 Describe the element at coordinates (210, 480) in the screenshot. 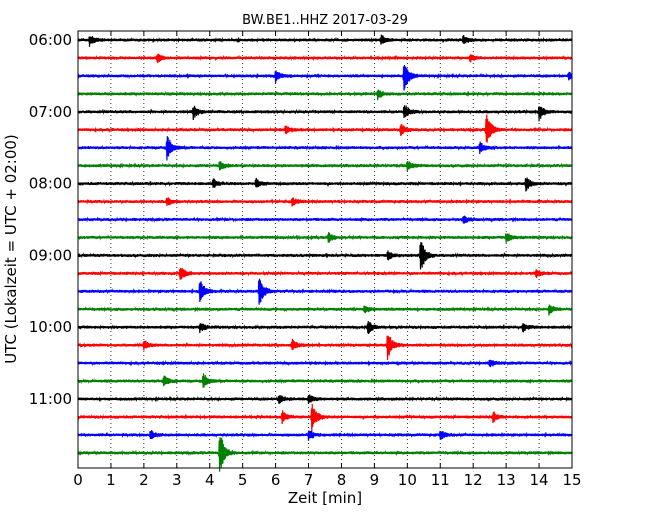

I see `x-tick-label: 4` at that location.